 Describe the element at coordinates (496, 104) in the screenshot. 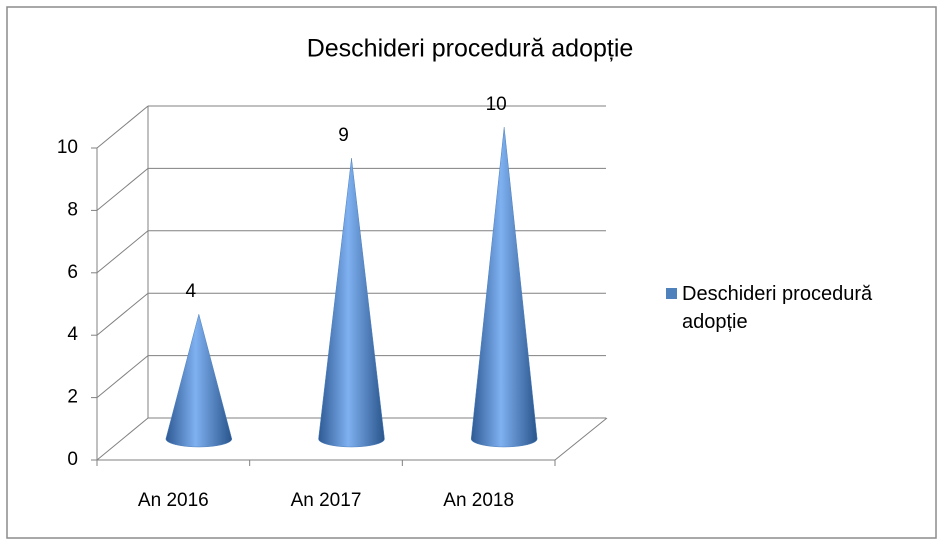

I see `data-label: 10` at that location.